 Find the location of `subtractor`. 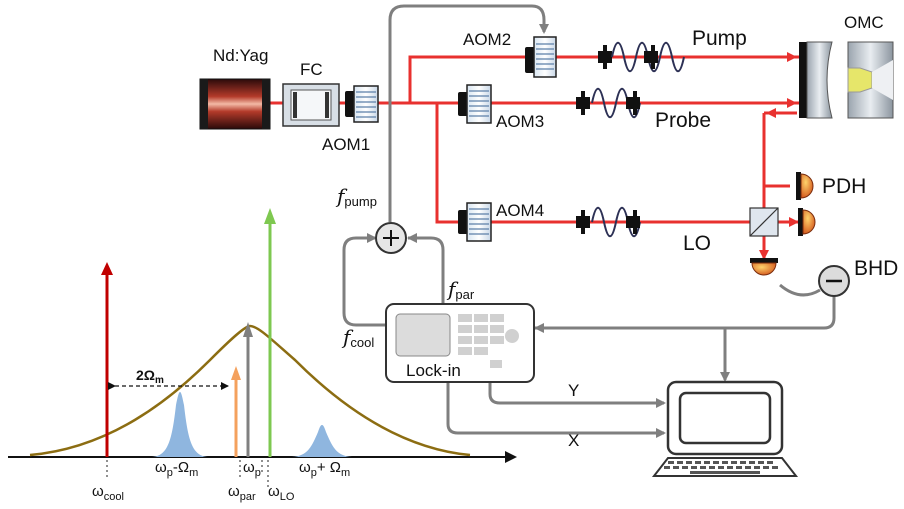

subtractor is located at coordinates (834, 281).